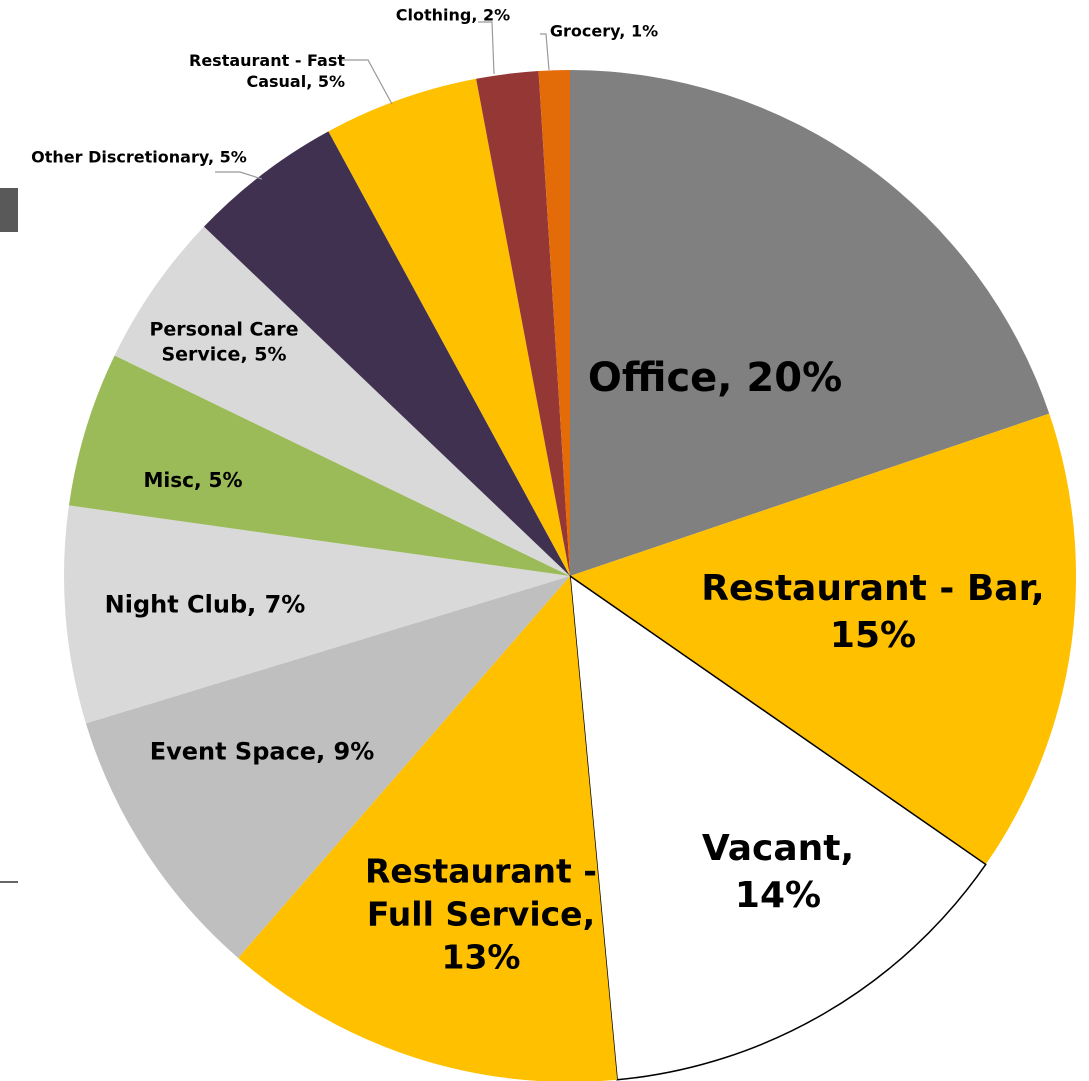 The width and height of the screenshot is (1089, 1081). What do you see at coordinates (715, 378) in the screenshot?
I see `slice-label: Office, 20%` at bounding box center [715, 378].